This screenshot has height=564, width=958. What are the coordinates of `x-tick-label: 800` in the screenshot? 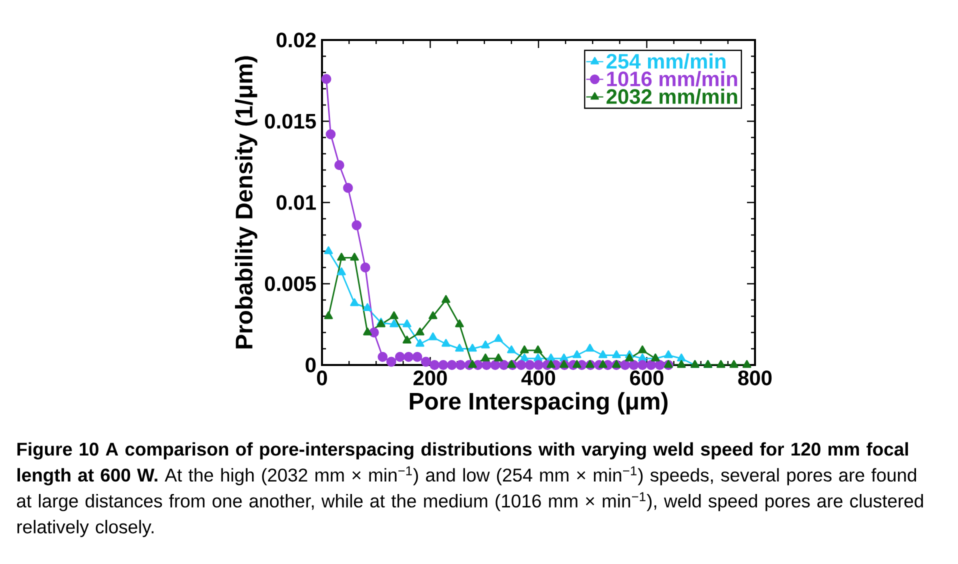 It's located at (755, 378).